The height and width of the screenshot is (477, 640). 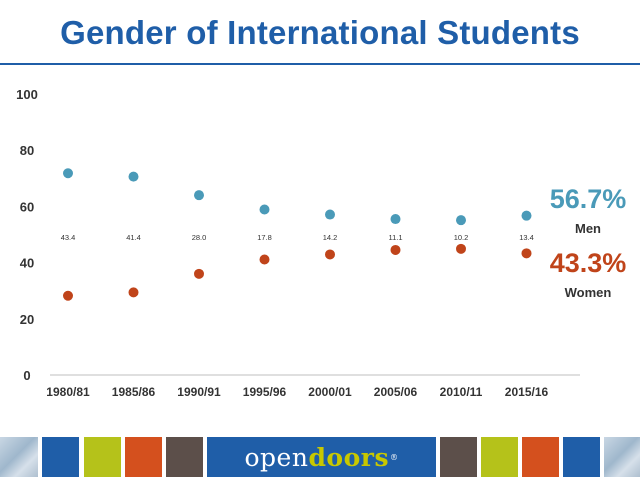 I want to click on gap-data-label: 13.4, so click(x=526, y=237).